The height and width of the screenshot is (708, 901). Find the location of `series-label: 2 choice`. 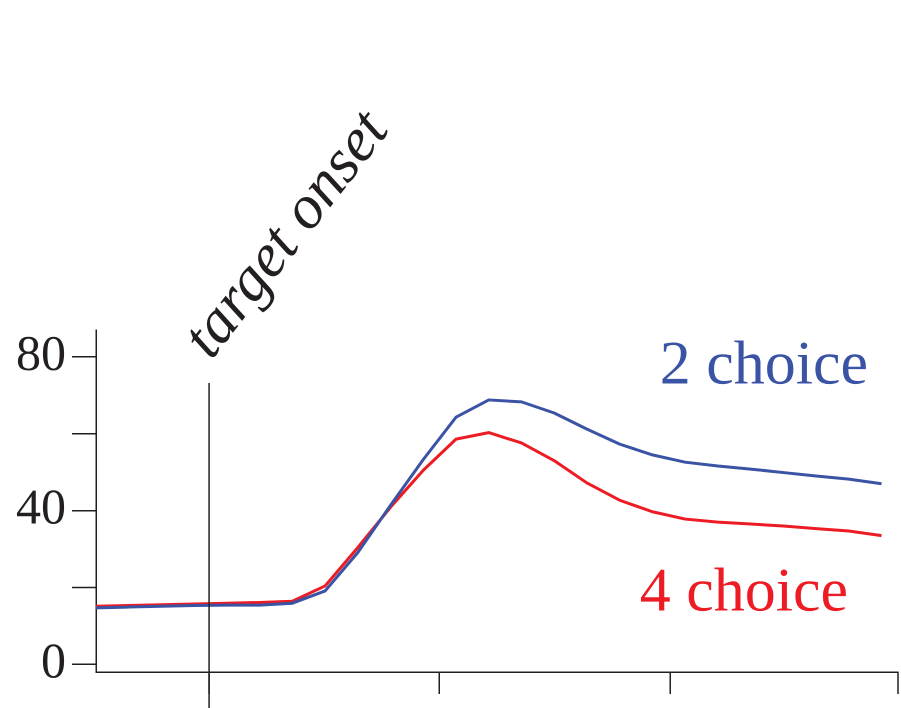

series-label: 2 choice is located at coordinates (764, 364).